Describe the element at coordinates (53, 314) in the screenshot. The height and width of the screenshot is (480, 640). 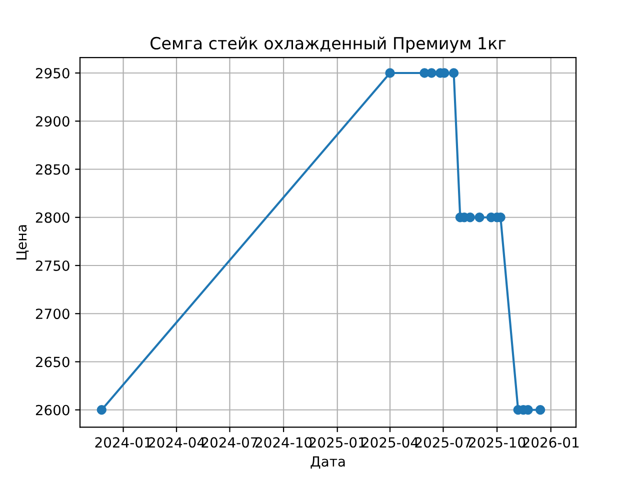
I see `y-tick-label: 2700` at that location.